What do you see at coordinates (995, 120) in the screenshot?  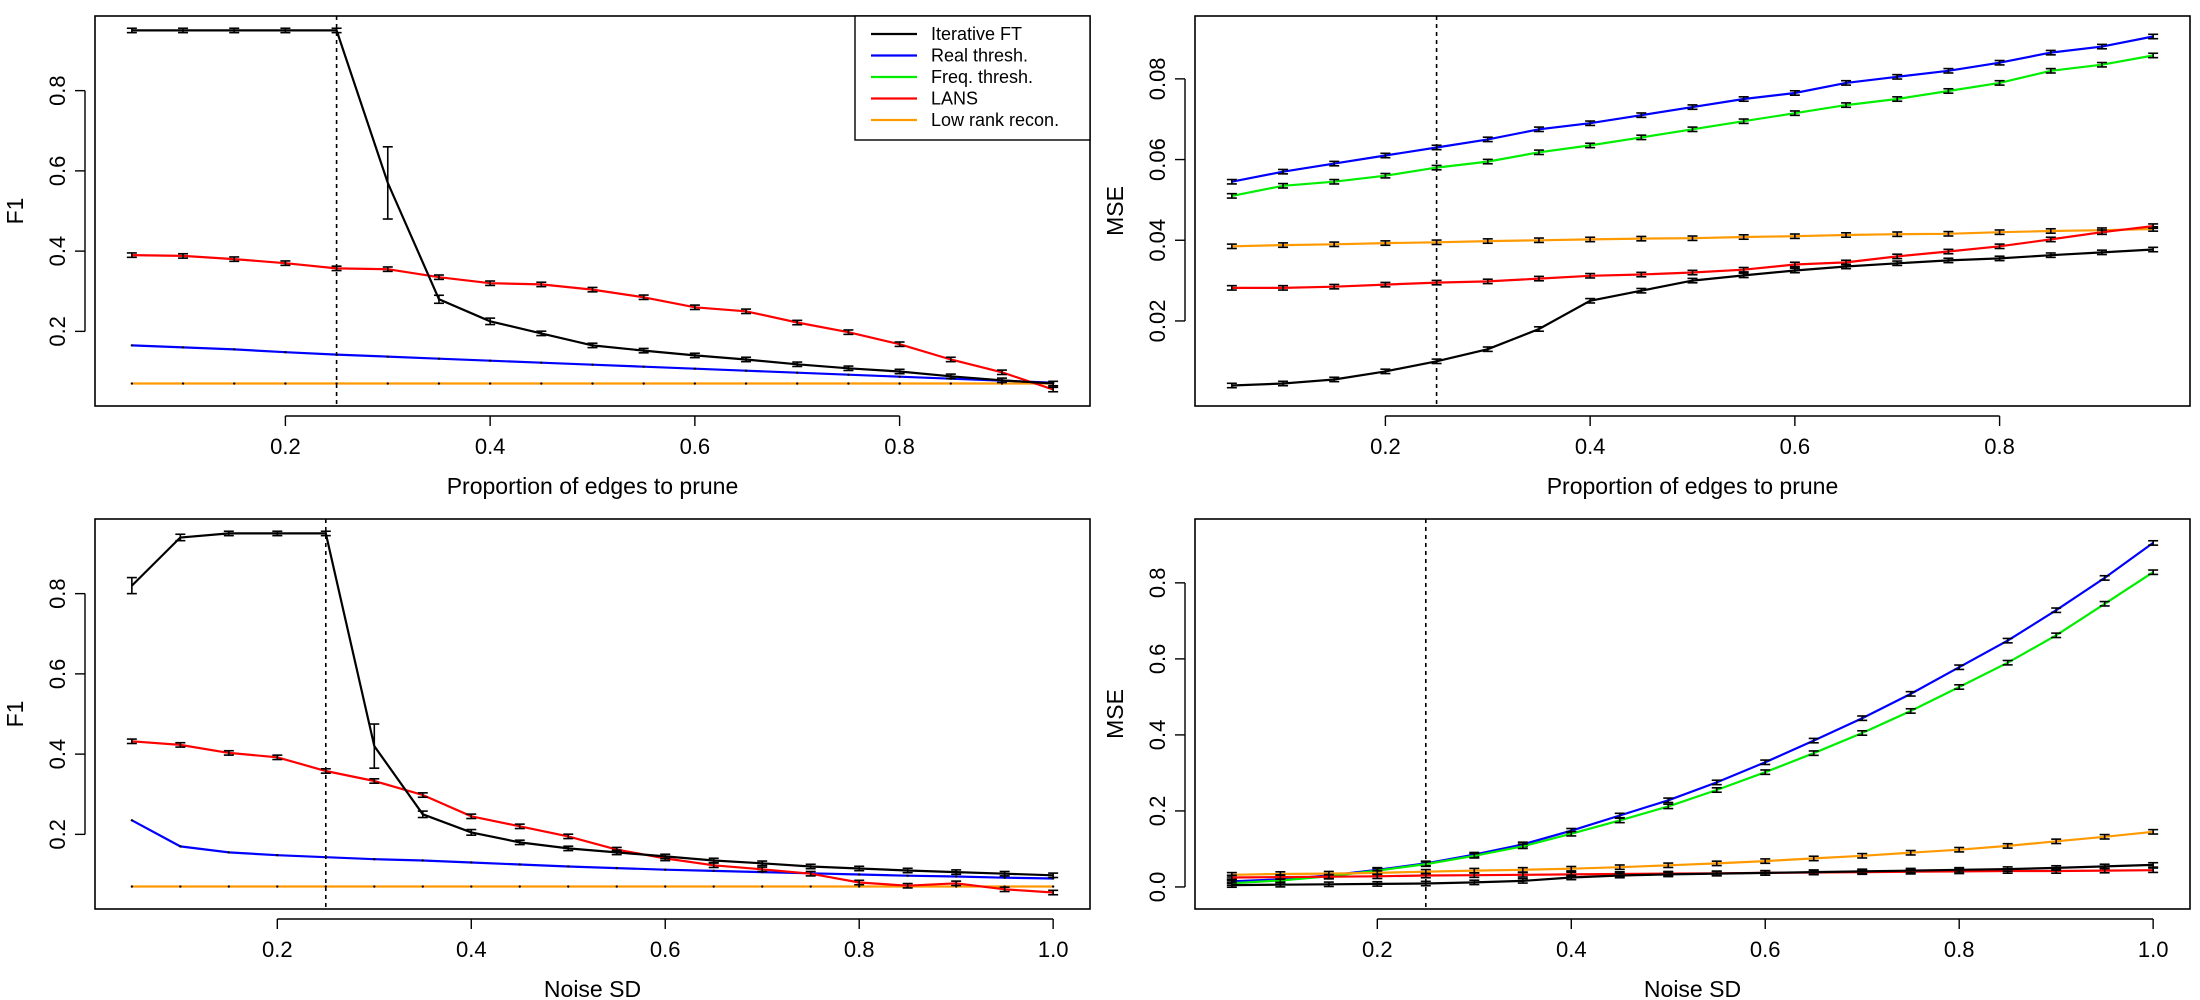 I see `legend-label-low-rank-recon: Low rank recon.` at bounding box center [995, 120].